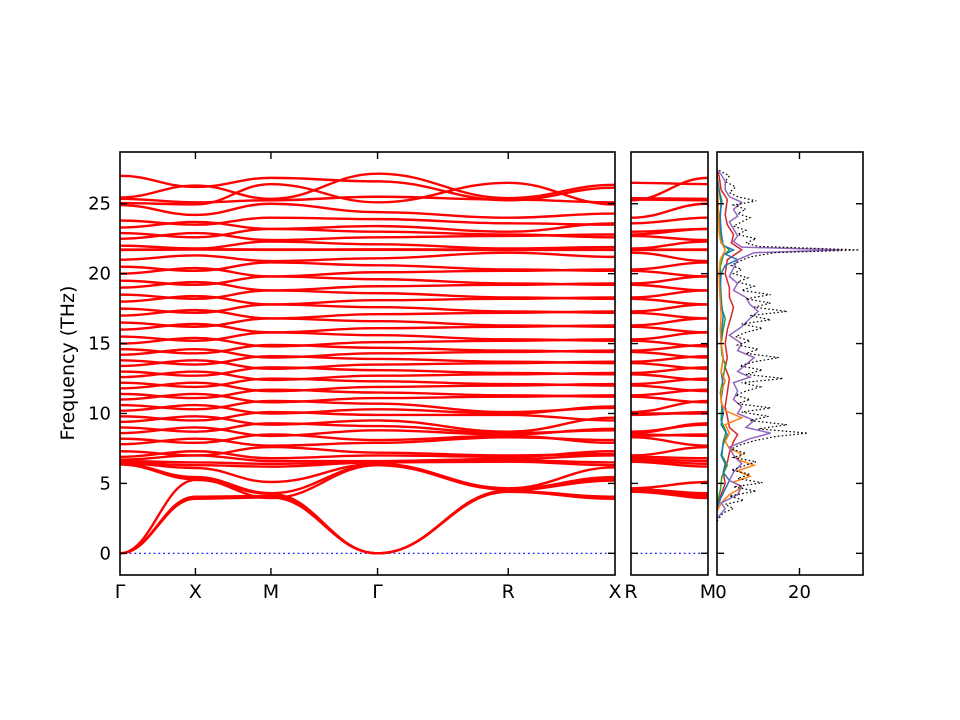 The height and width of the screenshot is (720, 960). I want to click on dos-curves, so click(788, 345).